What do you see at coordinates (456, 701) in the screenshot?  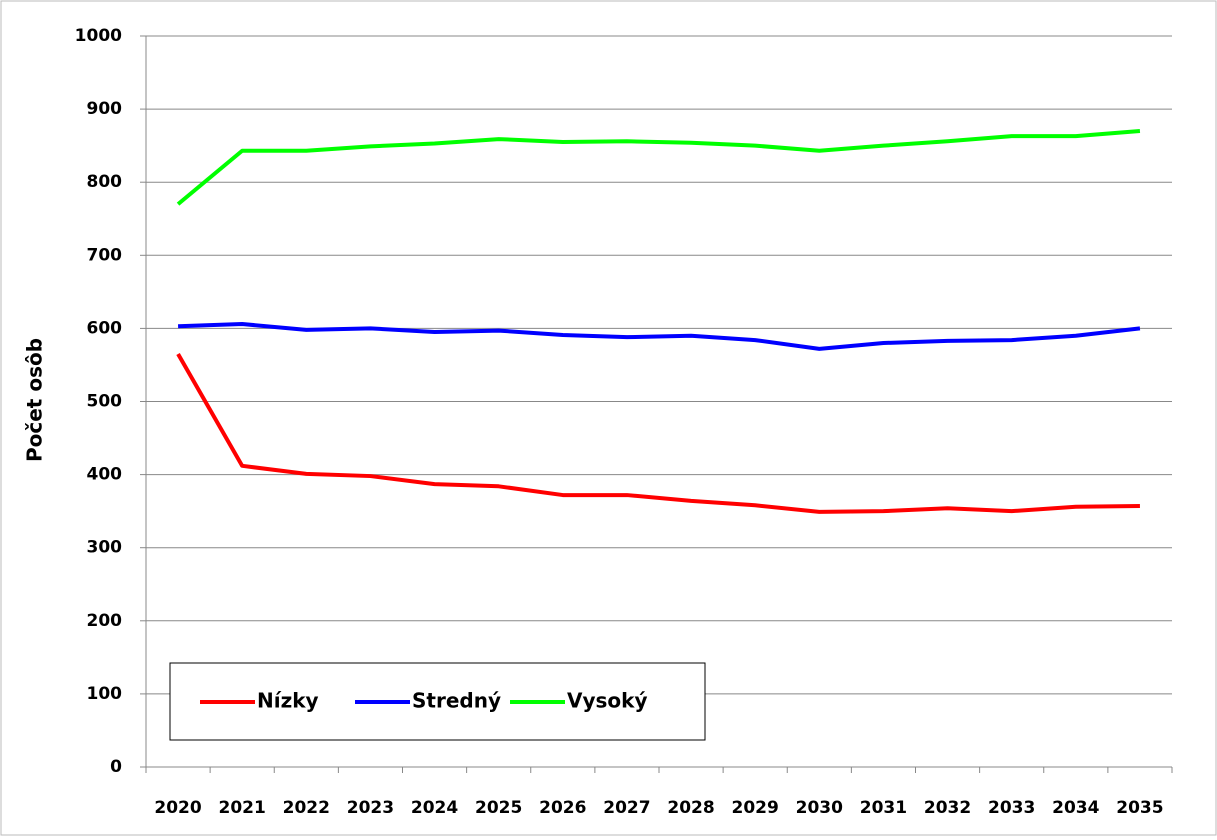 I see `legend-label: Stredný` at bounding box center [456, 701].